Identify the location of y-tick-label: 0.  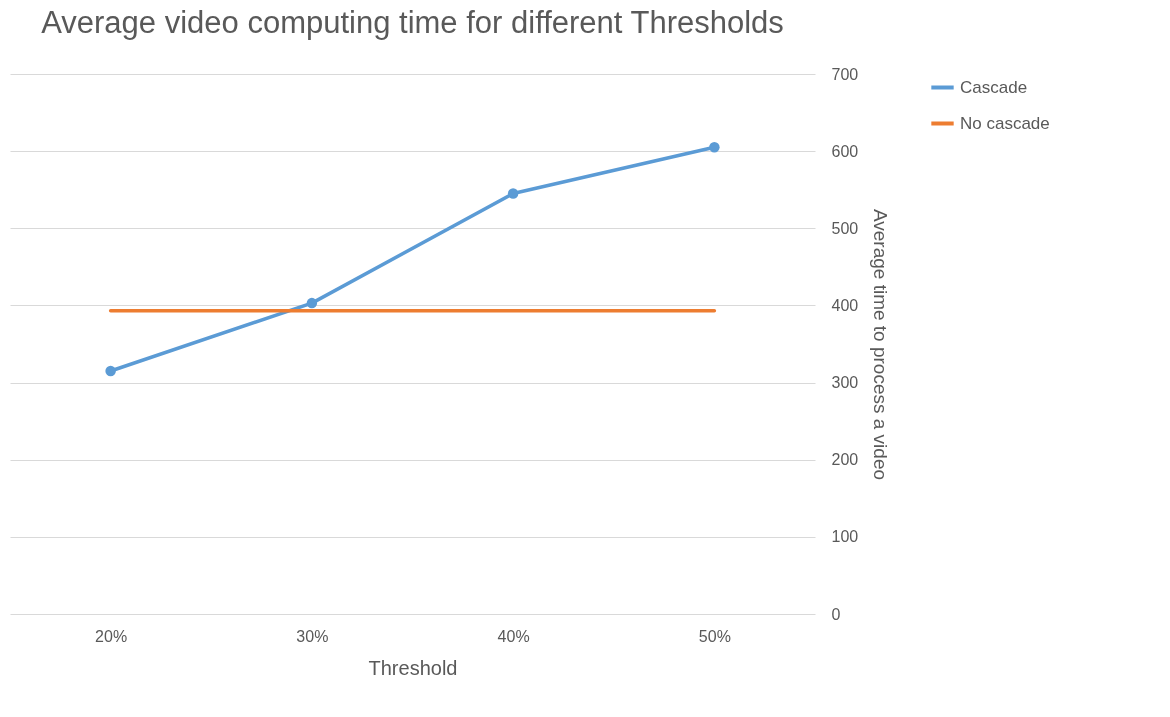
(836, 614).